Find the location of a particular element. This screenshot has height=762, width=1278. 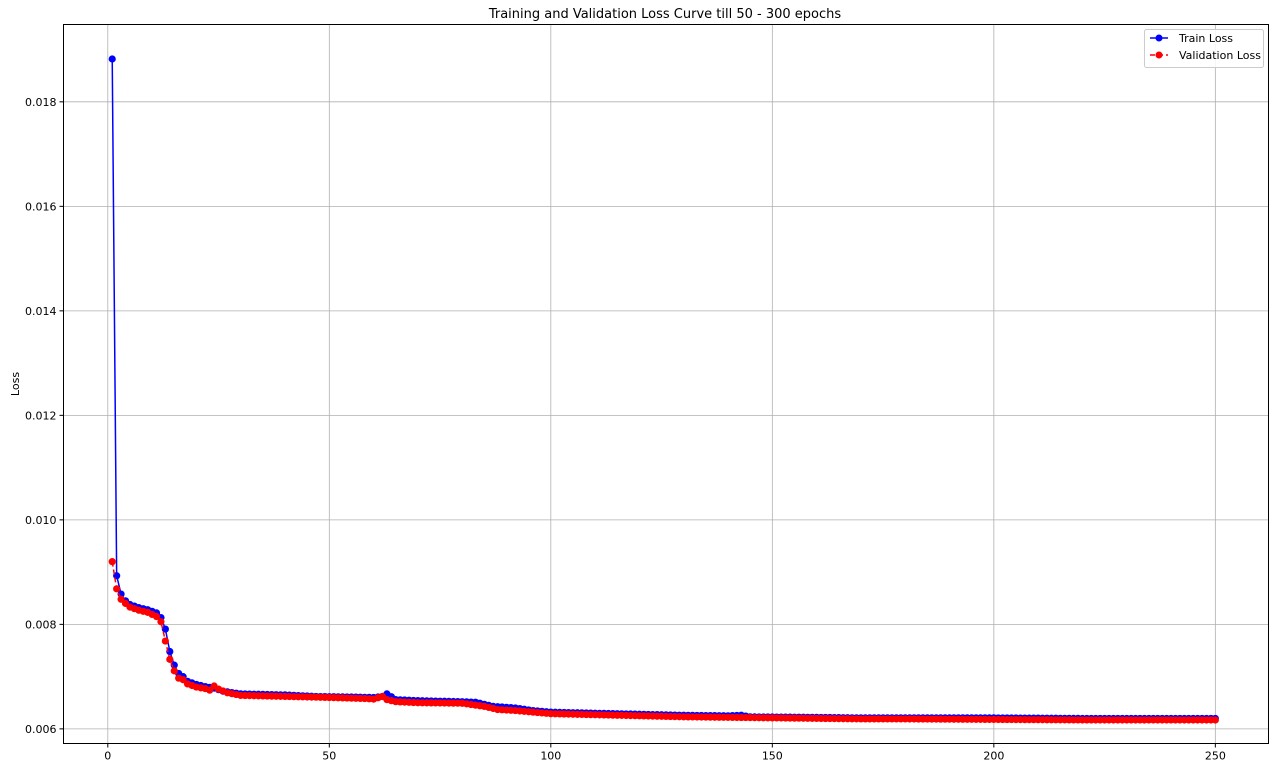

legend-val-label: Validation Loss is located at coordinates (1220, 55).